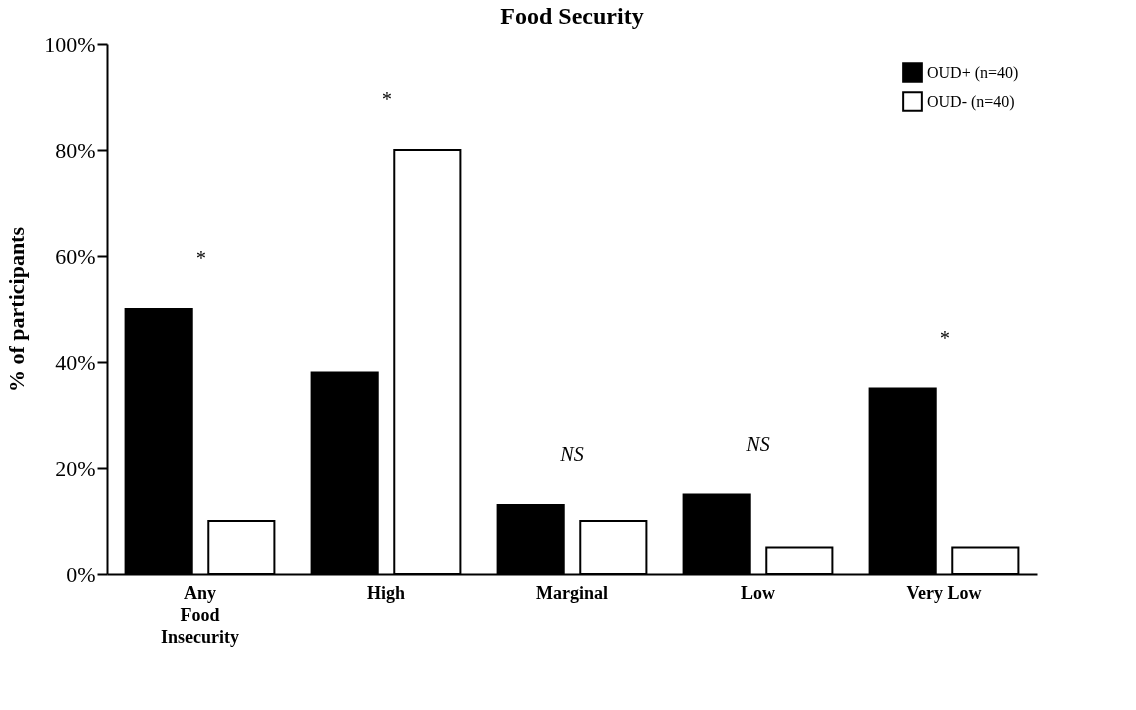  What do you see at coordinates (17, 309) in the screenshot?
I see `y-axis-title: % of participants` at bounding box center [17, 309].